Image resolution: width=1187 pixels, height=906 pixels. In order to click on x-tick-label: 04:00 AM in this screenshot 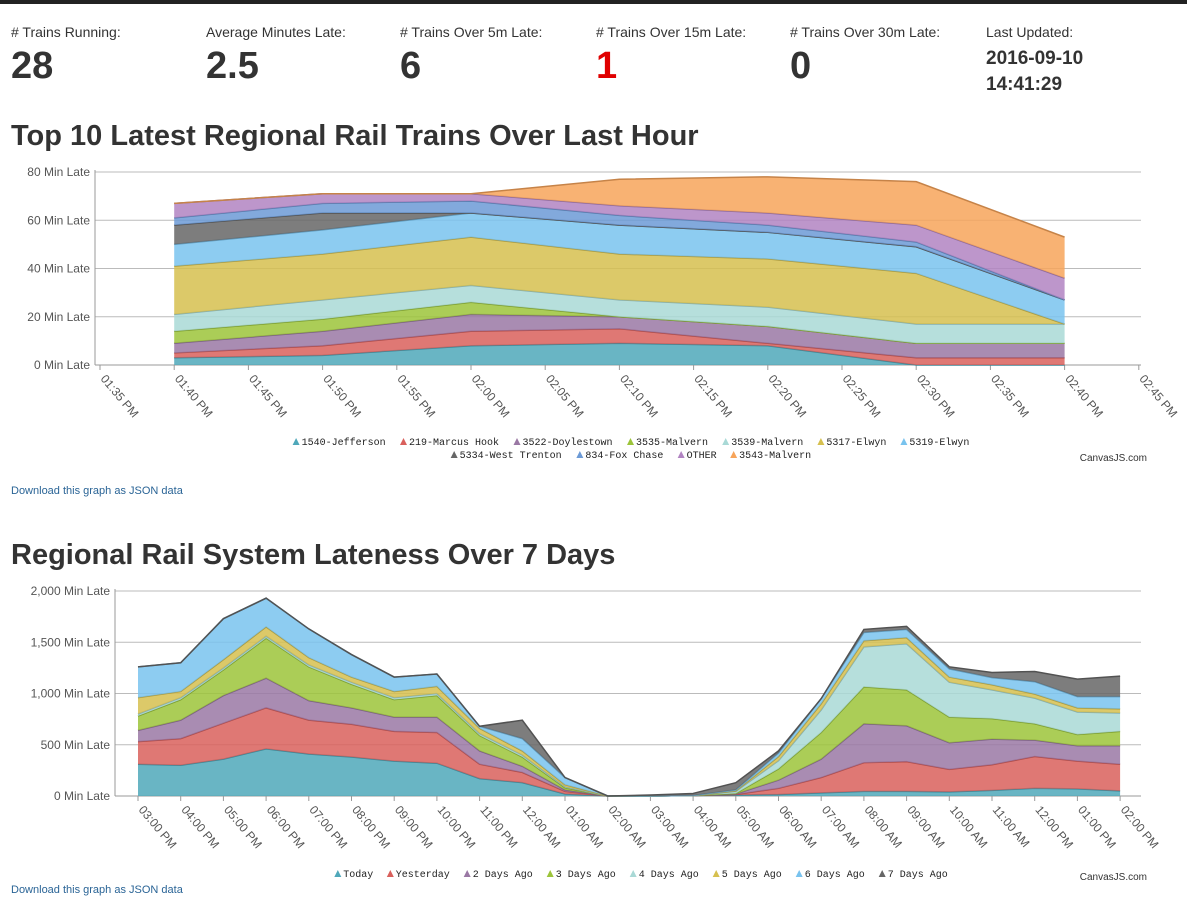, I will do `click(712, 827)`.